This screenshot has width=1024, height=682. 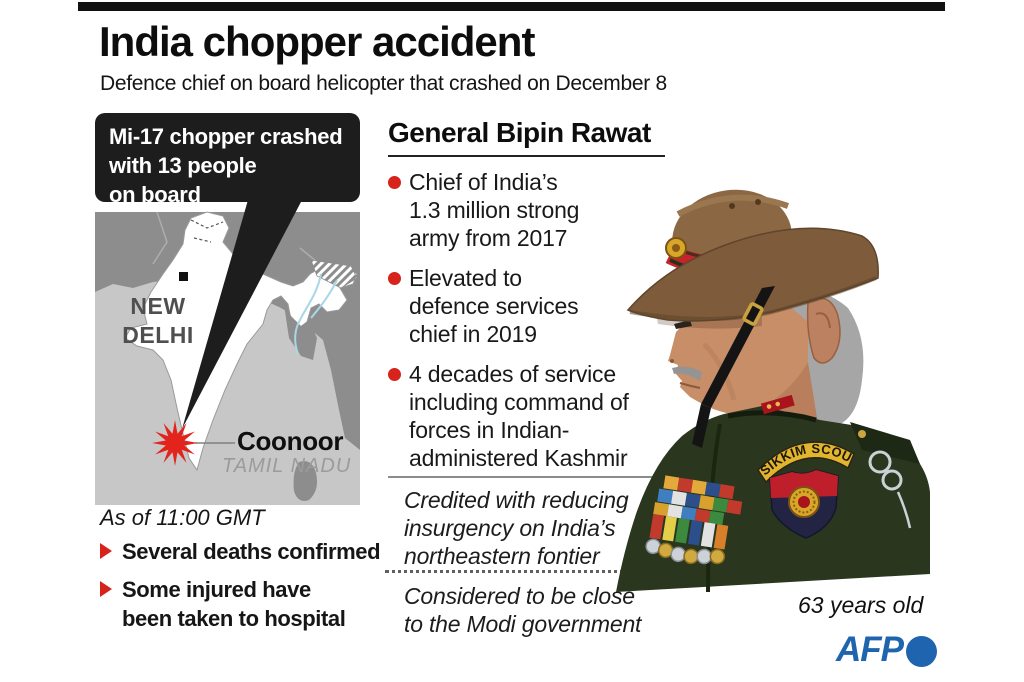 What do you see at coordinates (753, 298) in the screenshot?
I see `hat-brim-edge-shadow` at bounding box center [753, 298].